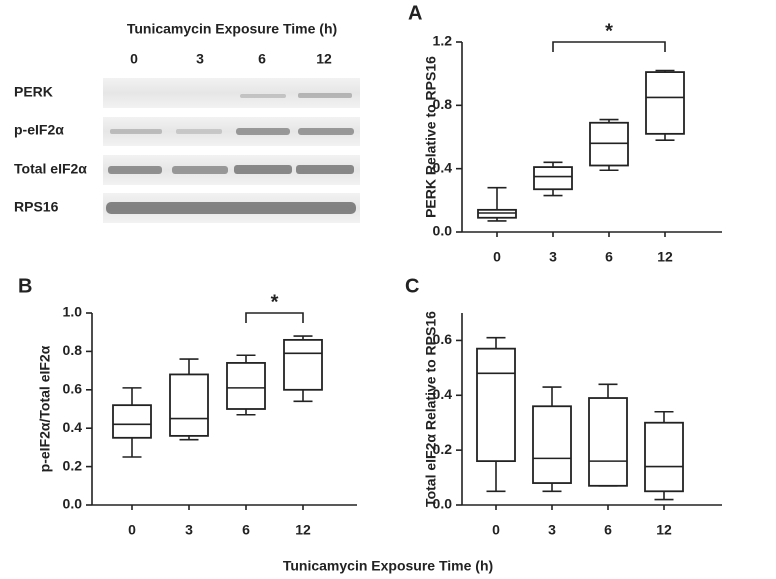  What do you see at coordinates (134, 59) in the screenshot?
I see `lane-label: 0` at bounding box center [134, 59].